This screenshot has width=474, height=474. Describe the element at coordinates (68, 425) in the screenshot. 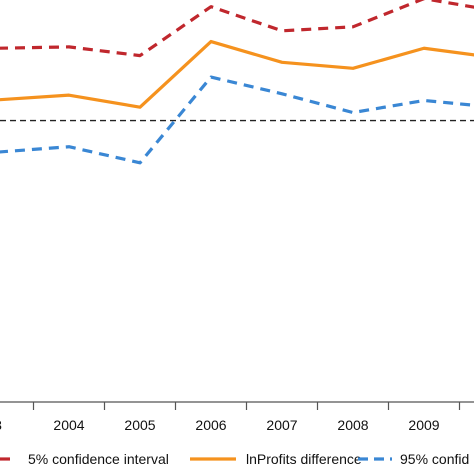

I see `x-tick-label: 2004` at that location.